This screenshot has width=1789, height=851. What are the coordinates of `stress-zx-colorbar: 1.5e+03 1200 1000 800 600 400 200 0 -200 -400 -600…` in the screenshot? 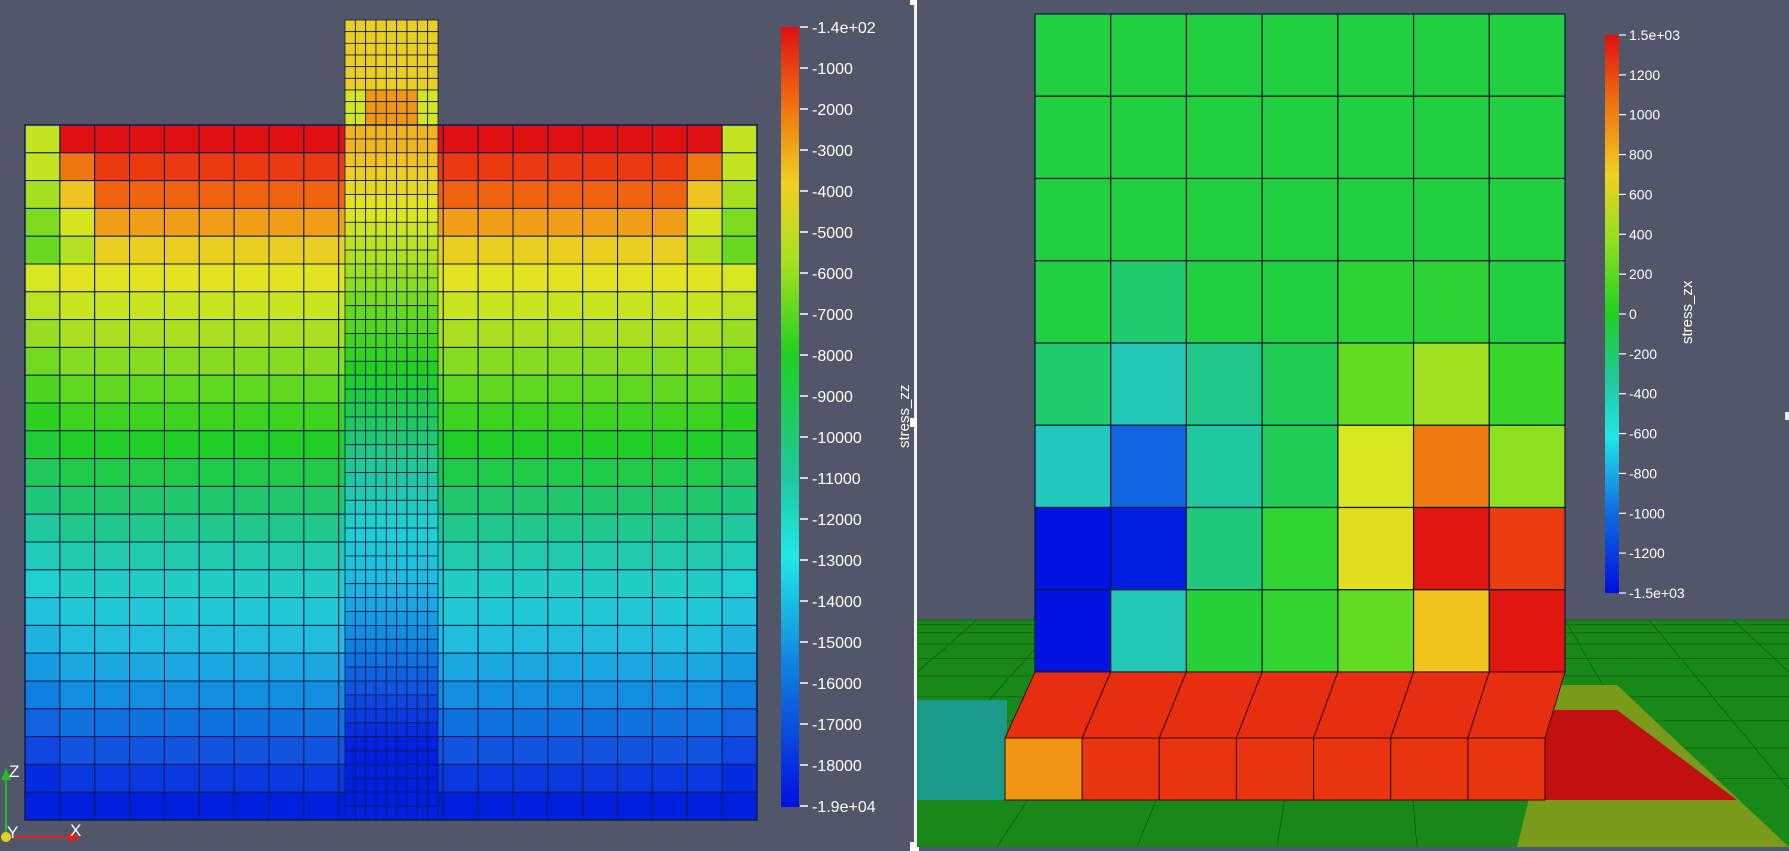 It's located at (1650, 314).